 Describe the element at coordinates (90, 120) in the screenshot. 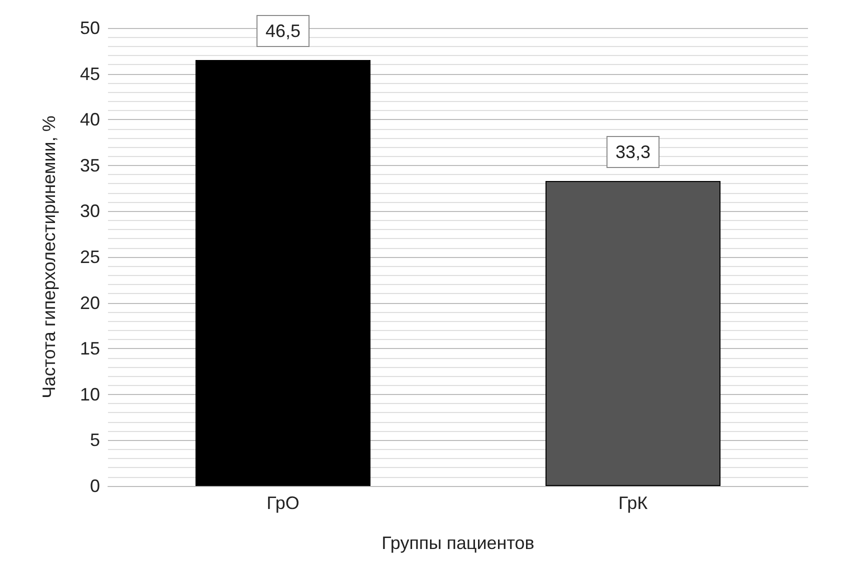

I see `y-tick-label: 40` at that location.